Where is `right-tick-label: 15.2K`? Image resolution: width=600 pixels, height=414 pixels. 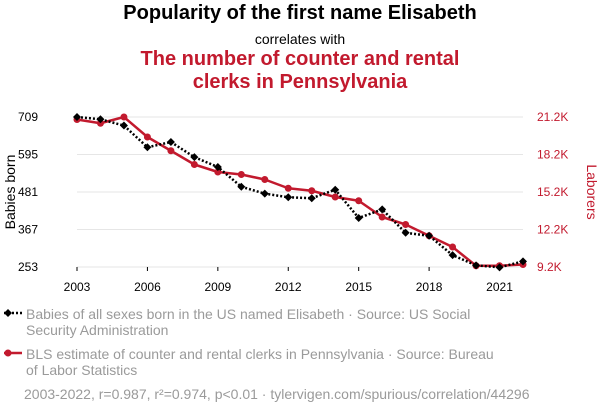 right-tick-label: 15.2K is located at coordinates (552, 192).